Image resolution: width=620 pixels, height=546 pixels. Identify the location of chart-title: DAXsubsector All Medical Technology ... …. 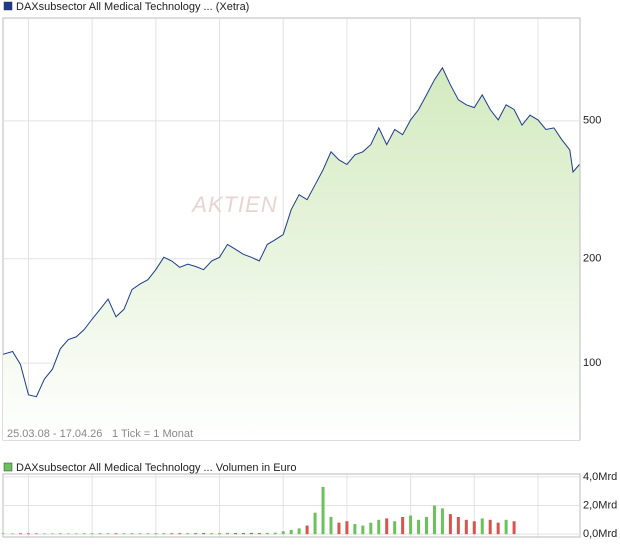
(132, 7).